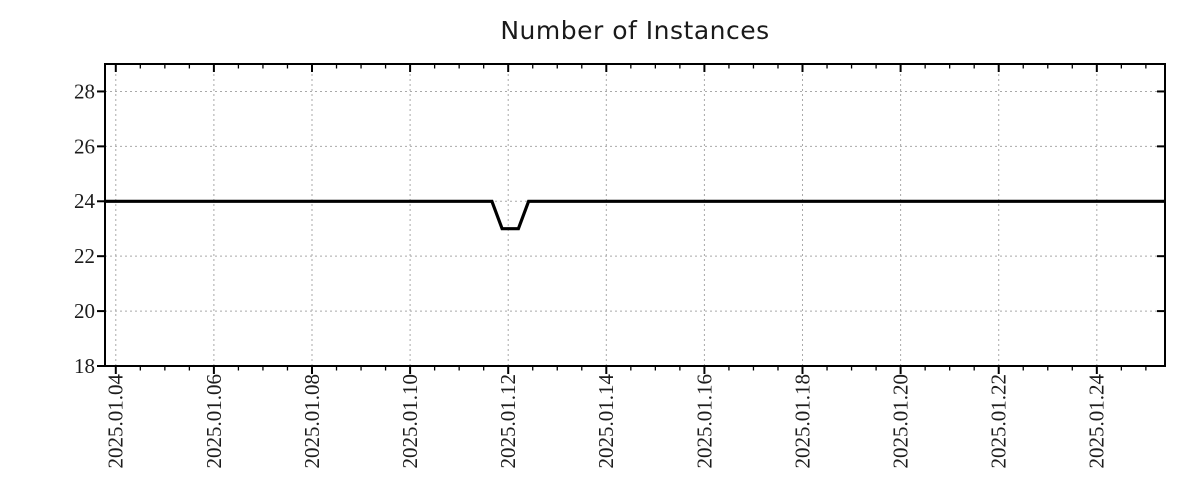 The image size is (1200, 500). I want to click on y-tick-label: 22, so click(84, 256).